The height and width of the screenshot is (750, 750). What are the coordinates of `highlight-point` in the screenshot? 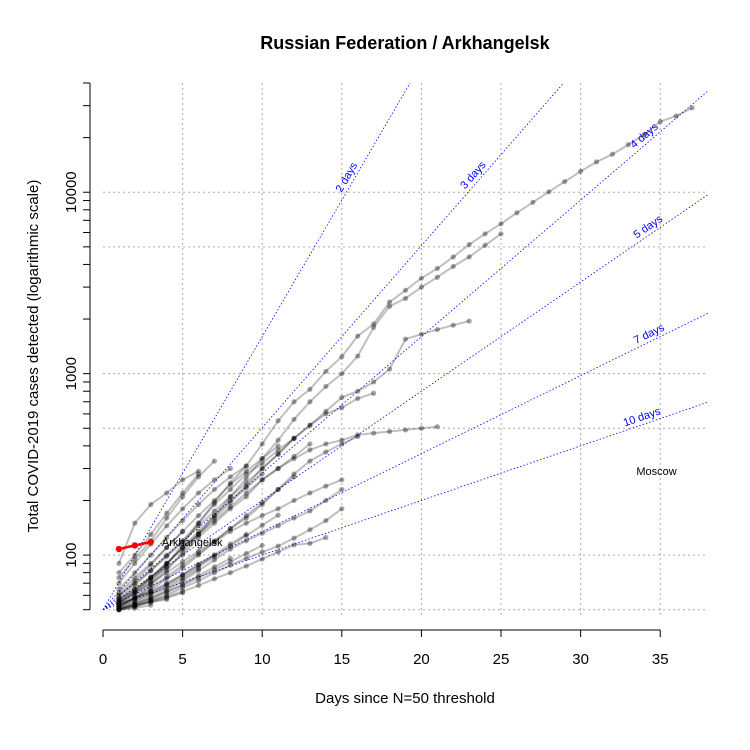 It's located at (135, 545).